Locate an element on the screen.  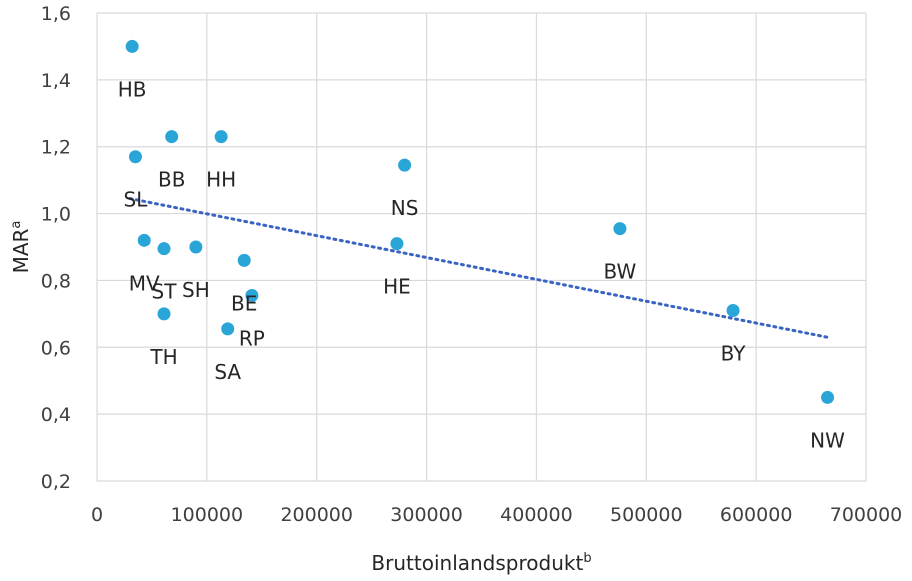
point-label-rp: RP is located at coordinates (252, 338).